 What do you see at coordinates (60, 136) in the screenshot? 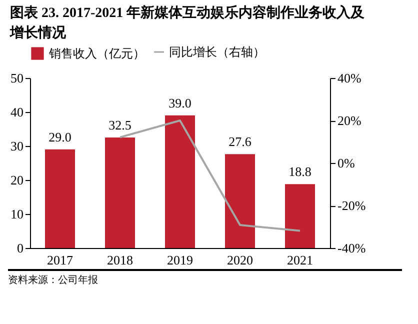
I see `data-label: 29.0` at bounding box center [60, 136].